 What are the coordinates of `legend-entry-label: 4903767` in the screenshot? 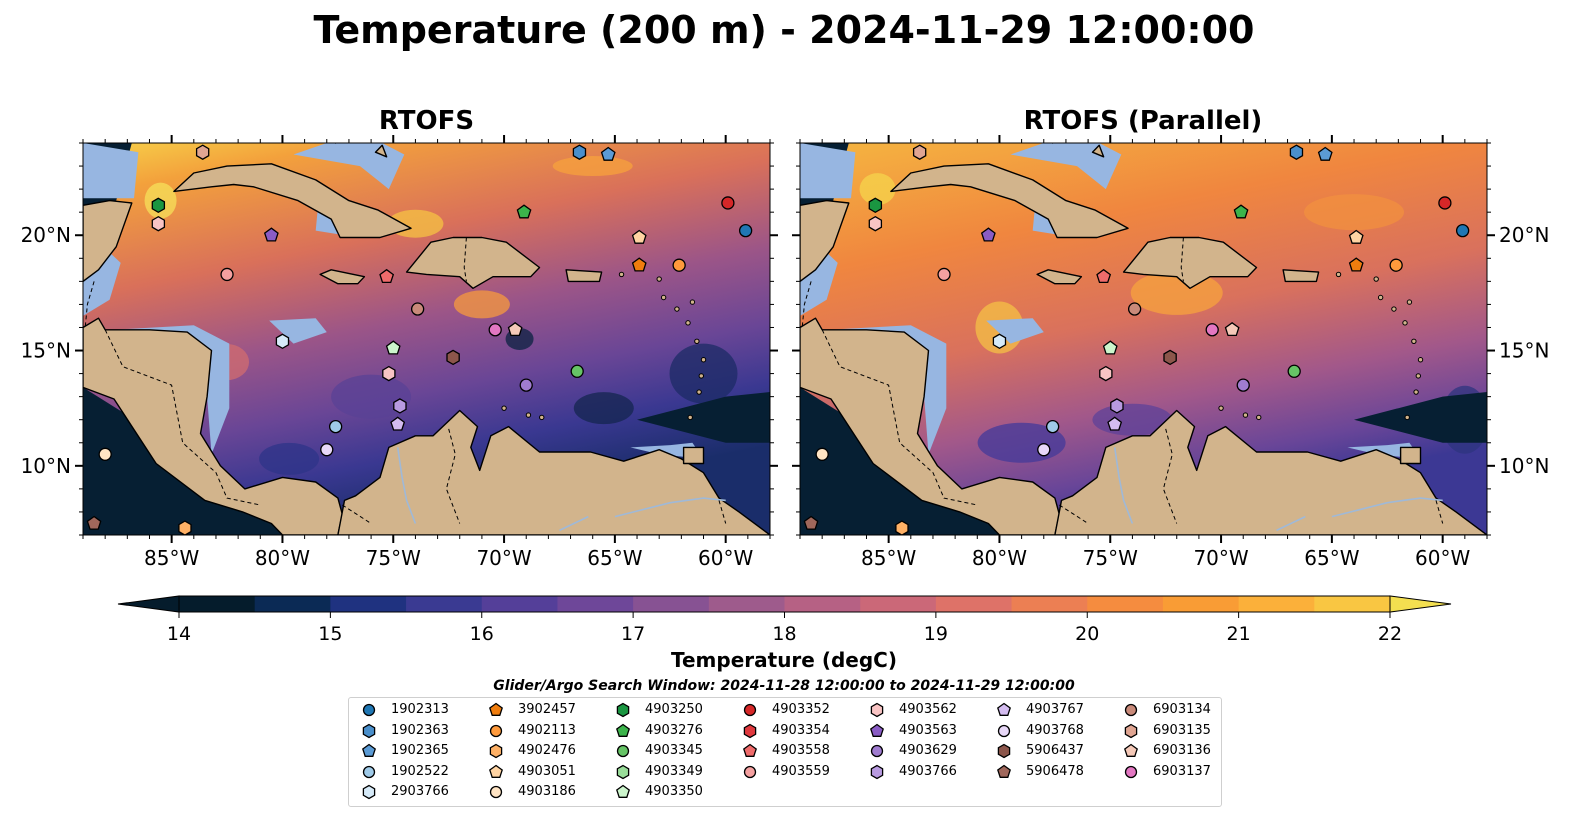 It's located at (1055, 709).